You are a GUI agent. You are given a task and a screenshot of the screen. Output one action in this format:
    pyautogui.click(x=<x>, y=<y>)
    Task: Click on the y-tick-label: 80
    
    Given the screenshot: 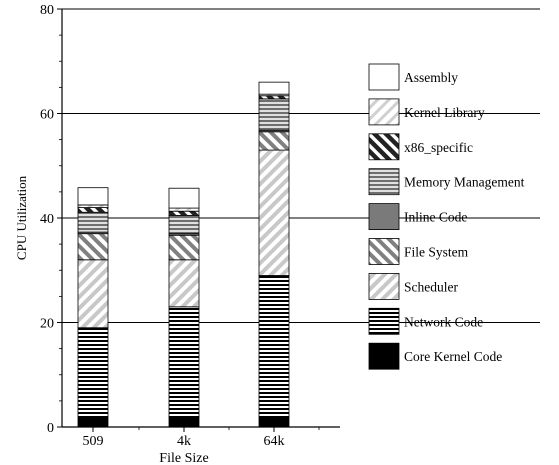 What is the action you would take?
    pyautogui.click(x=47, y=10)
    